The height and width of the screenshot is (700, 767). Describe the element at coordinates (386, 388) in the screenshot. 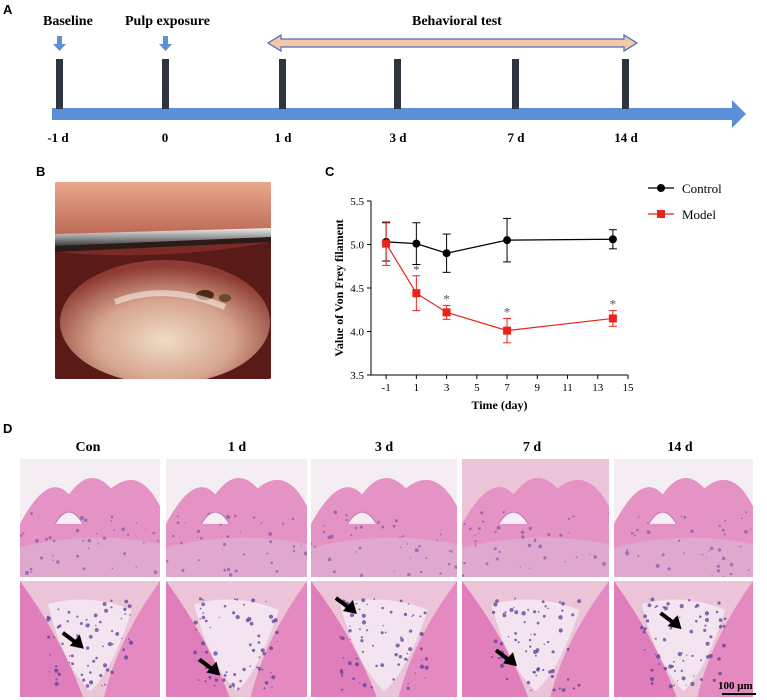

I see `x-tick-label: -1` at that location.